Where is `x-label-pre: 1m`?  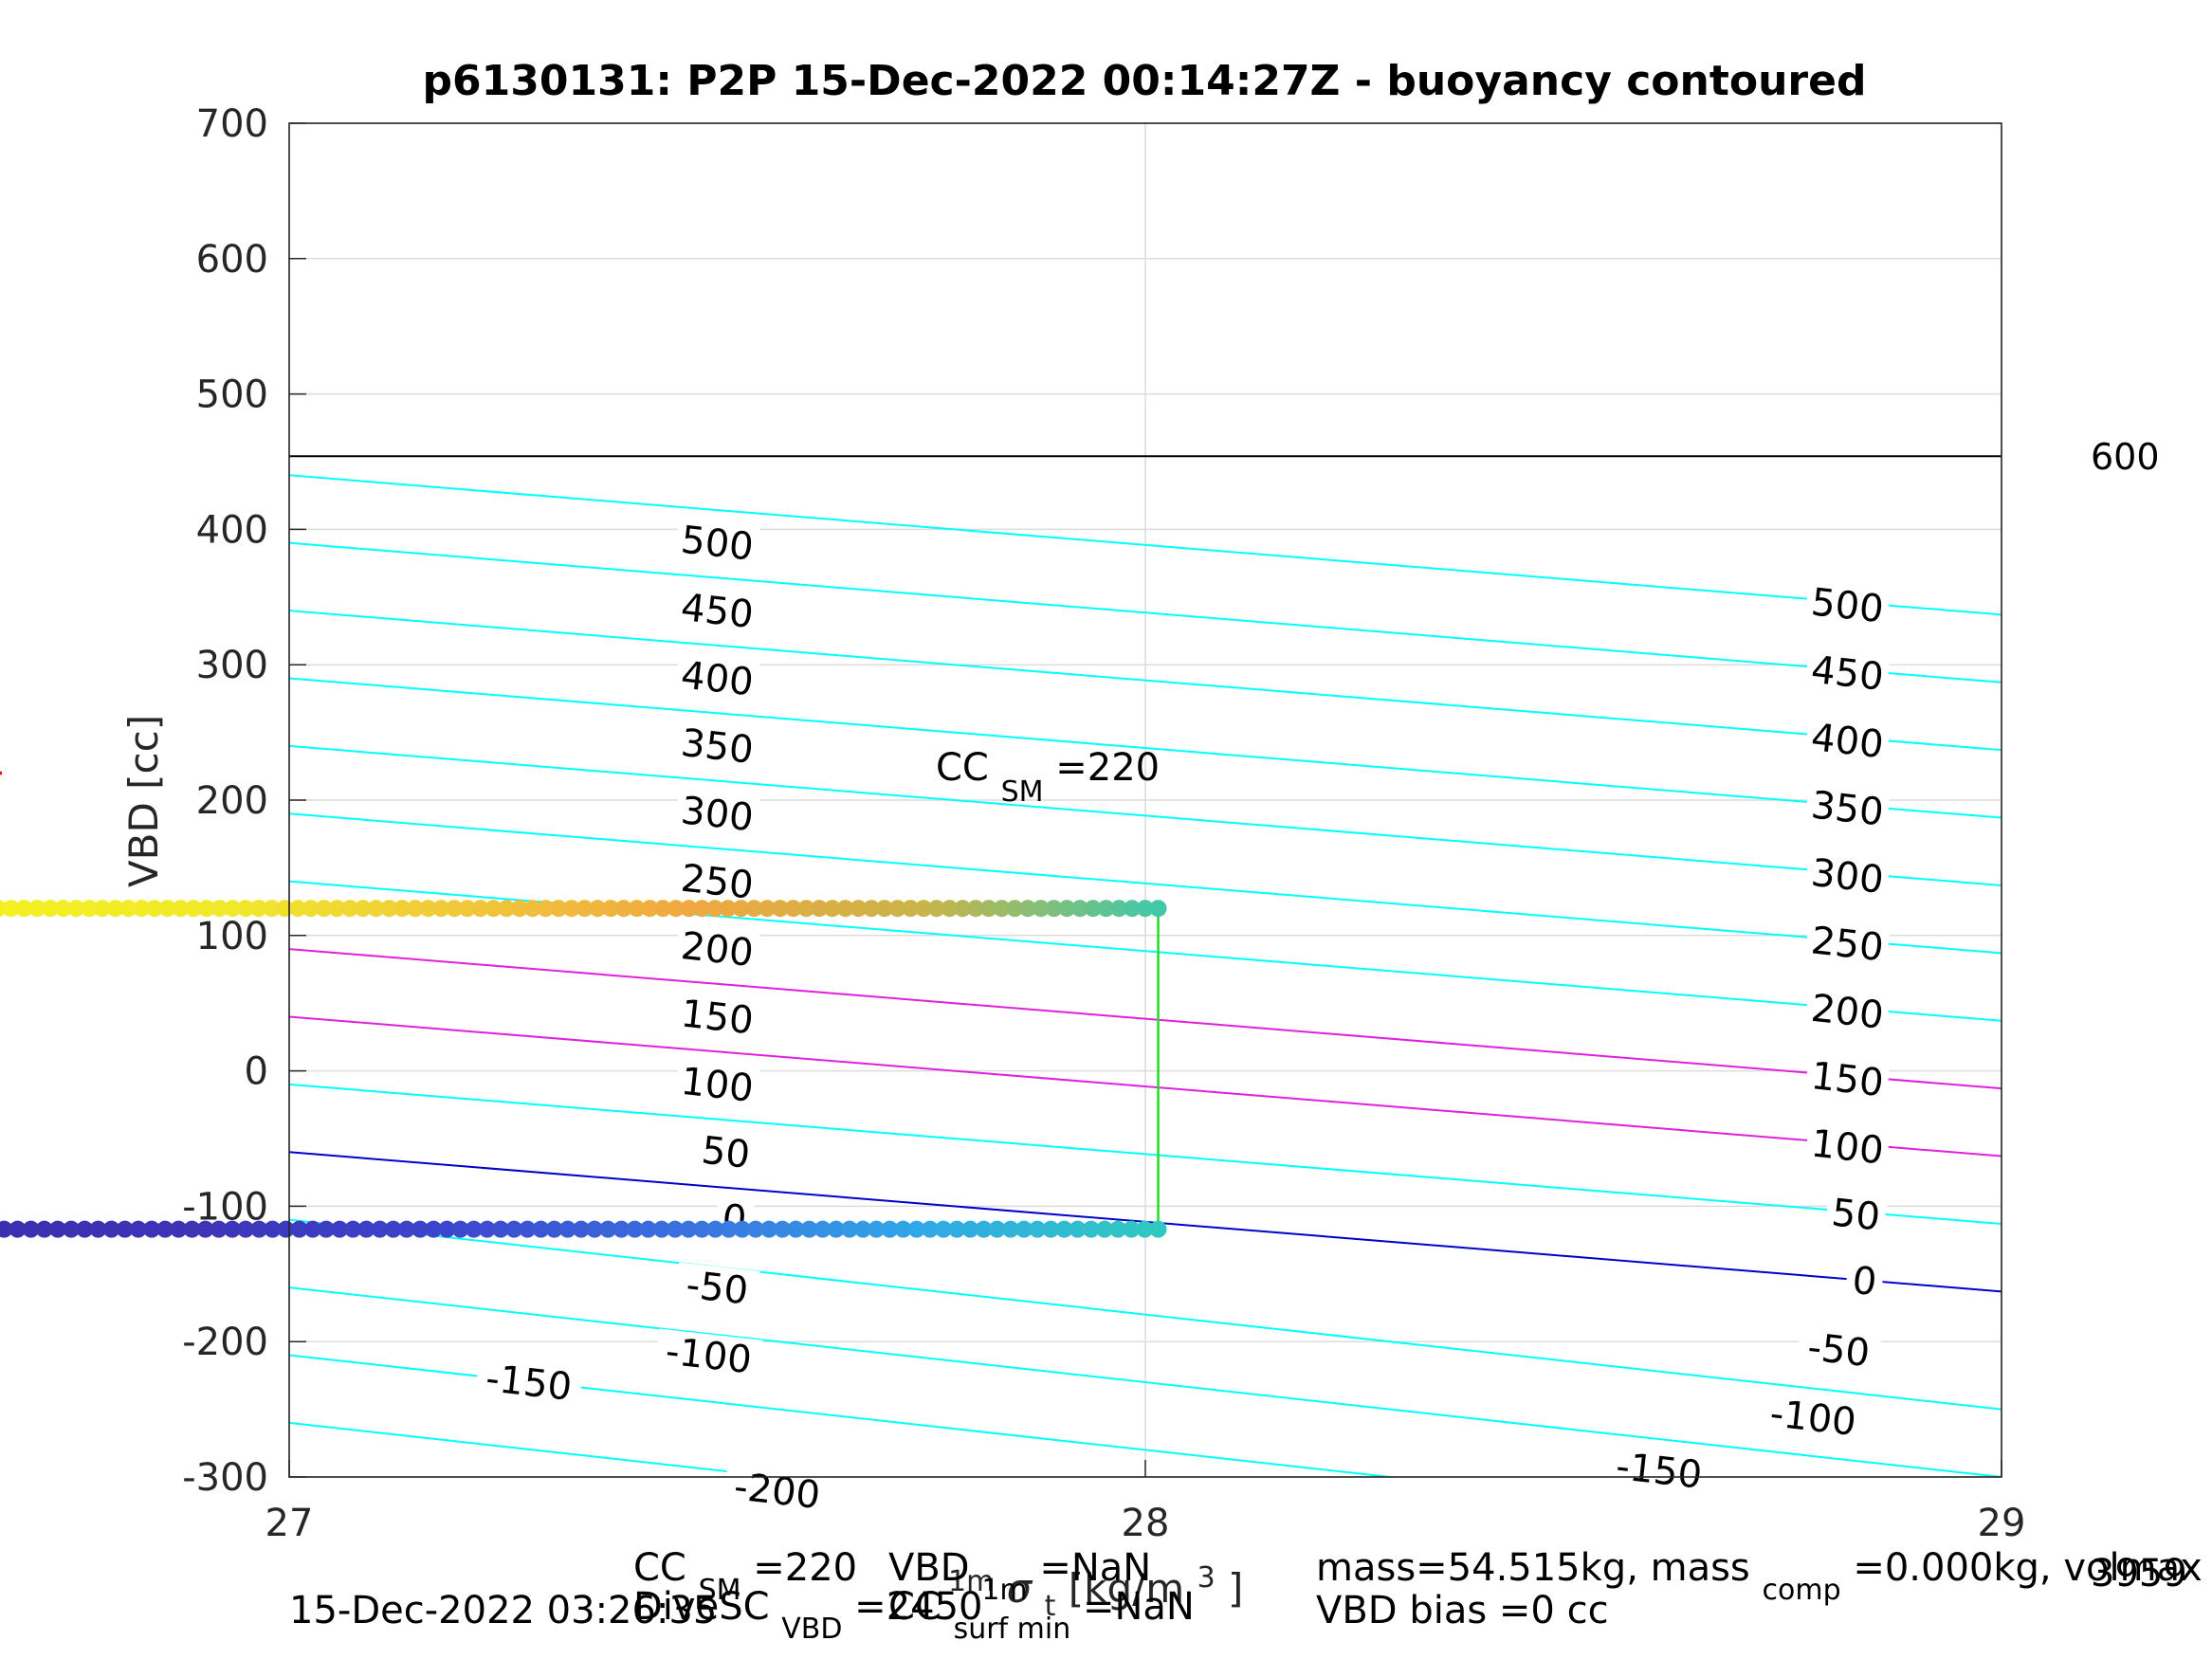
x-label-pre: 1m is located at coordinates (971, 1581).